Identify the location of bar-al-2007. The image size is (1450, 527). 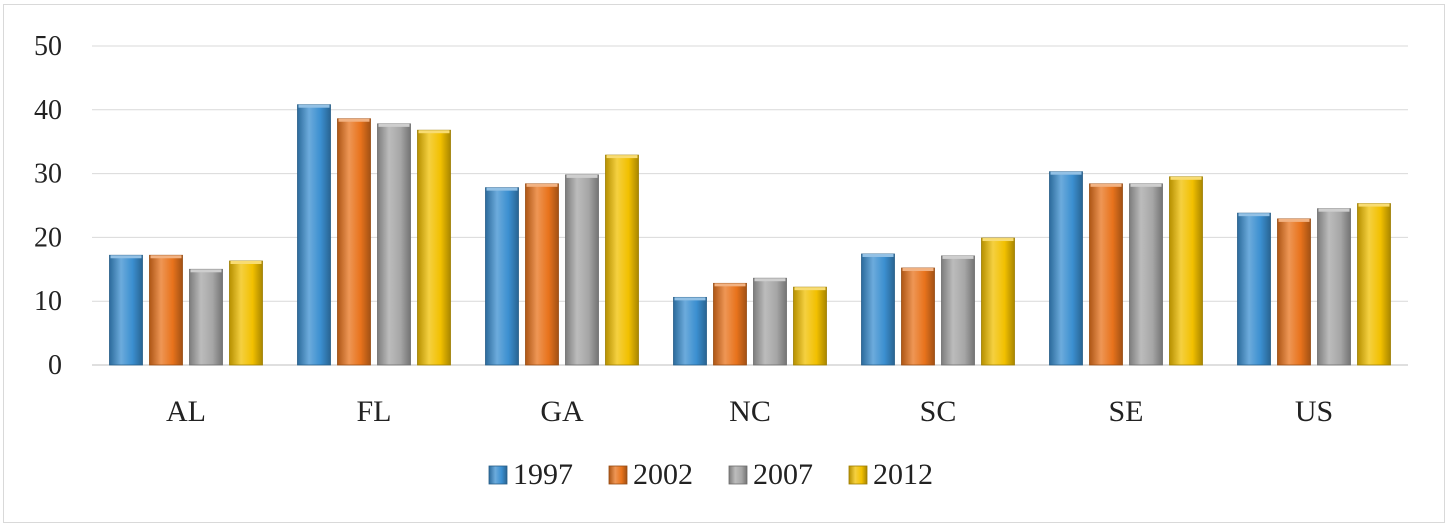
(206, 317).